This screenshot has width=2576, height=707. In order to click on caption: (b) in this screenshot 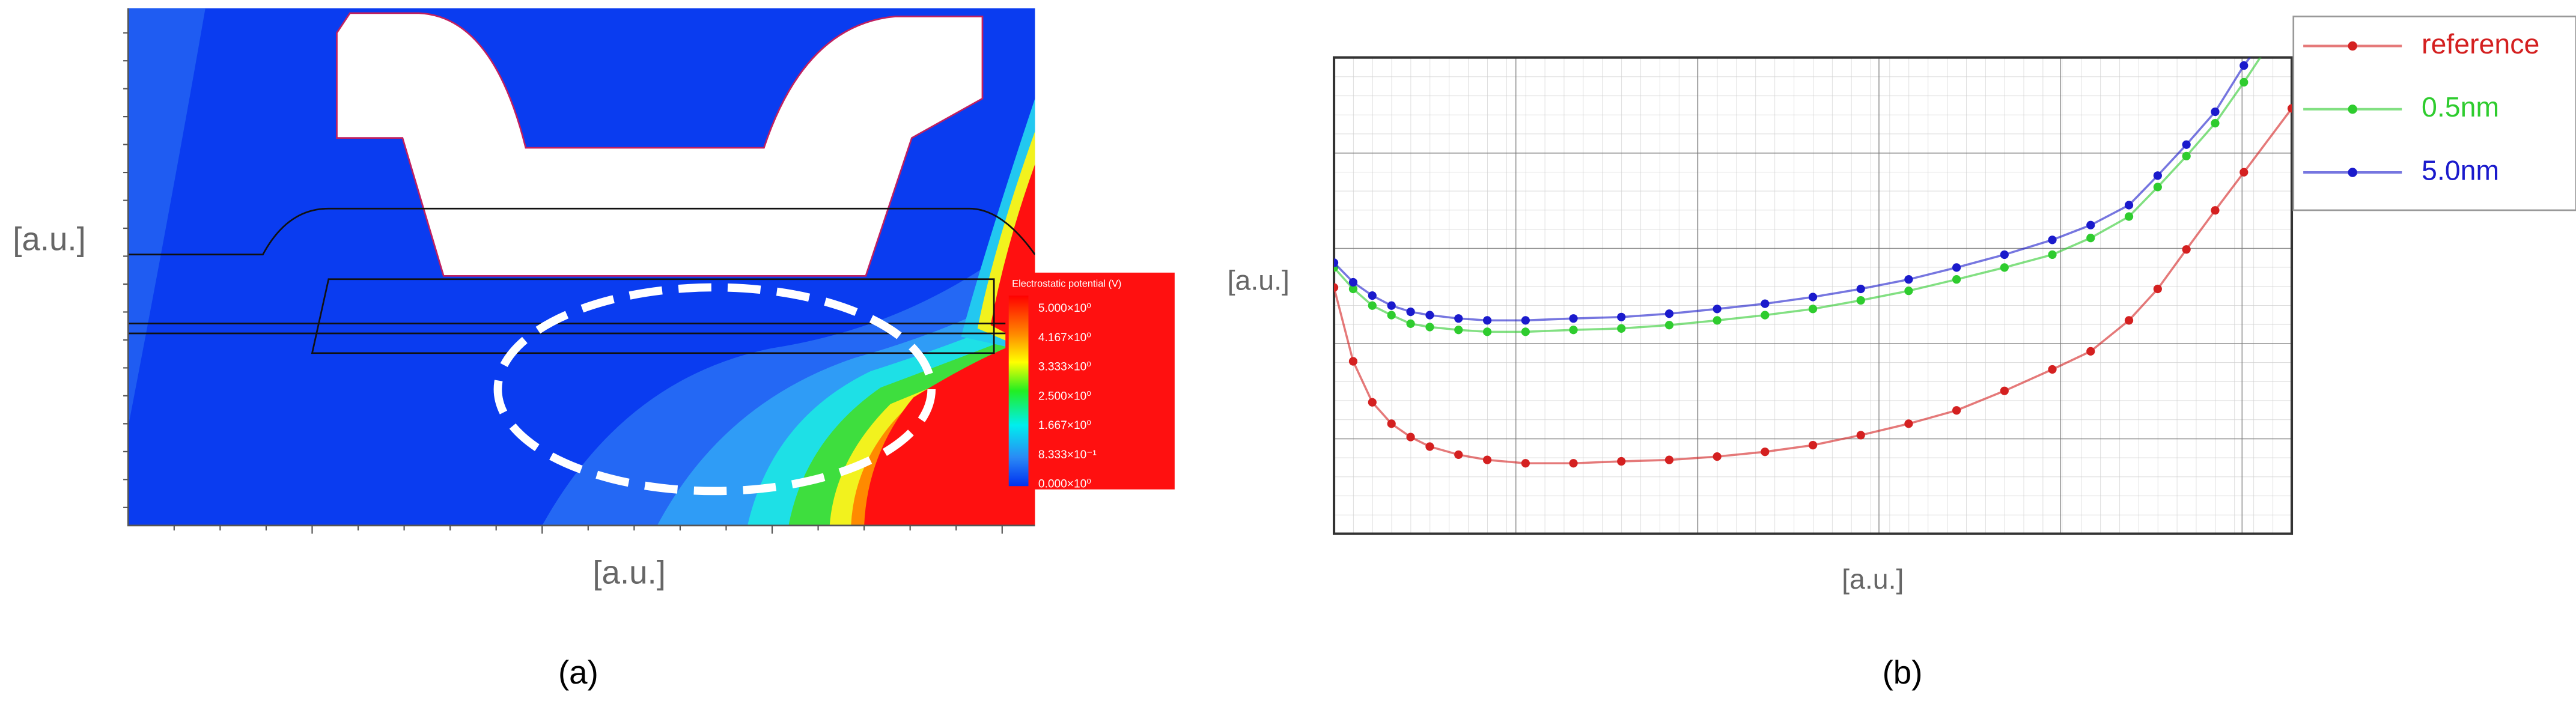, I will do `click(1903, 673)`.